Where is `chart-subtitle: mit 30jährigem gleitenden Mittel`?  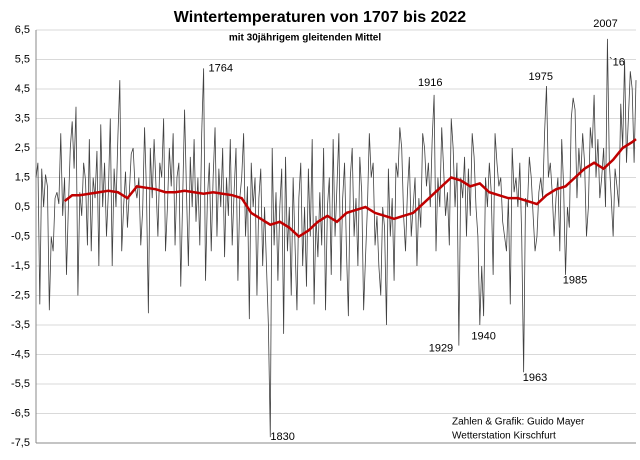 chart-subtitle: mit 30jährigem gleitenden Mittel is located at coordinates (305, 38).